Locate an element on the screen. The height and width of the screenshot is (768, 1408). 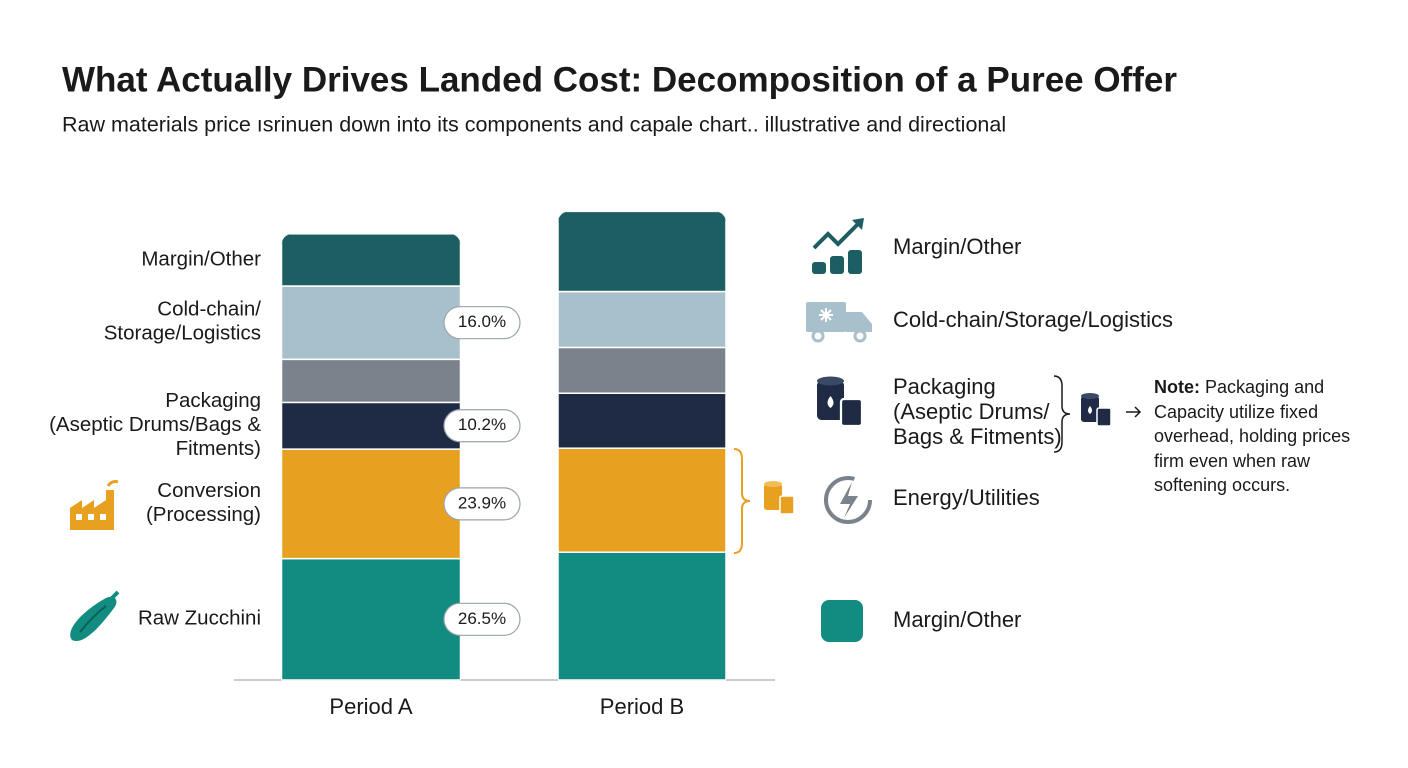
series-label: Packaging (Aseptic Drums/Bags & Fitments) is located at coordinates (155, 424).